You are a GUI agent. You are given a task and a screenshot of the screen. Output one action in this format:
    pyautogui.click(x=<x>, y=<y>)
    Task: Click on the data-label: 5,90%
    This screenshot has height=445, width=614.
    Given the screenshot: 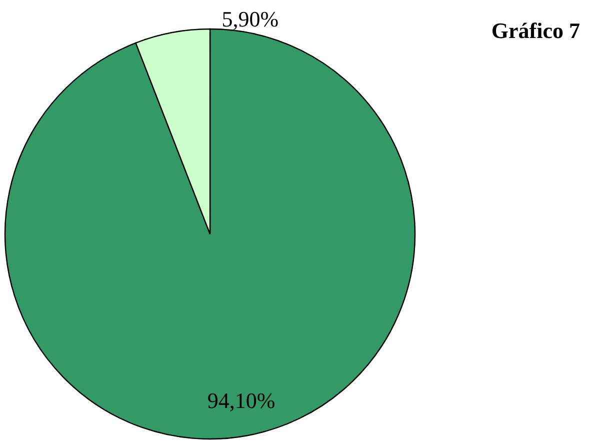 What is the action you would take?
    pyautogui.click(x=250, y=19)
    